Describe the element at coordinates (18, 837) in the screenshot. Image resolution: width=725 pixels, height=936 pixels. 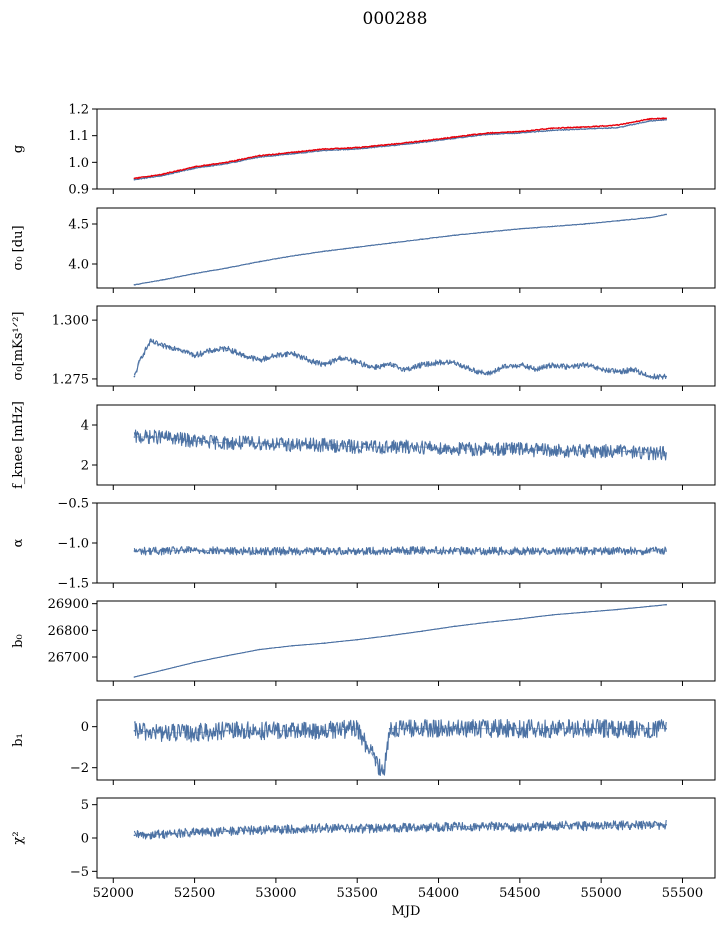
I see `y-axis-label-chi2: χ²` at that location.